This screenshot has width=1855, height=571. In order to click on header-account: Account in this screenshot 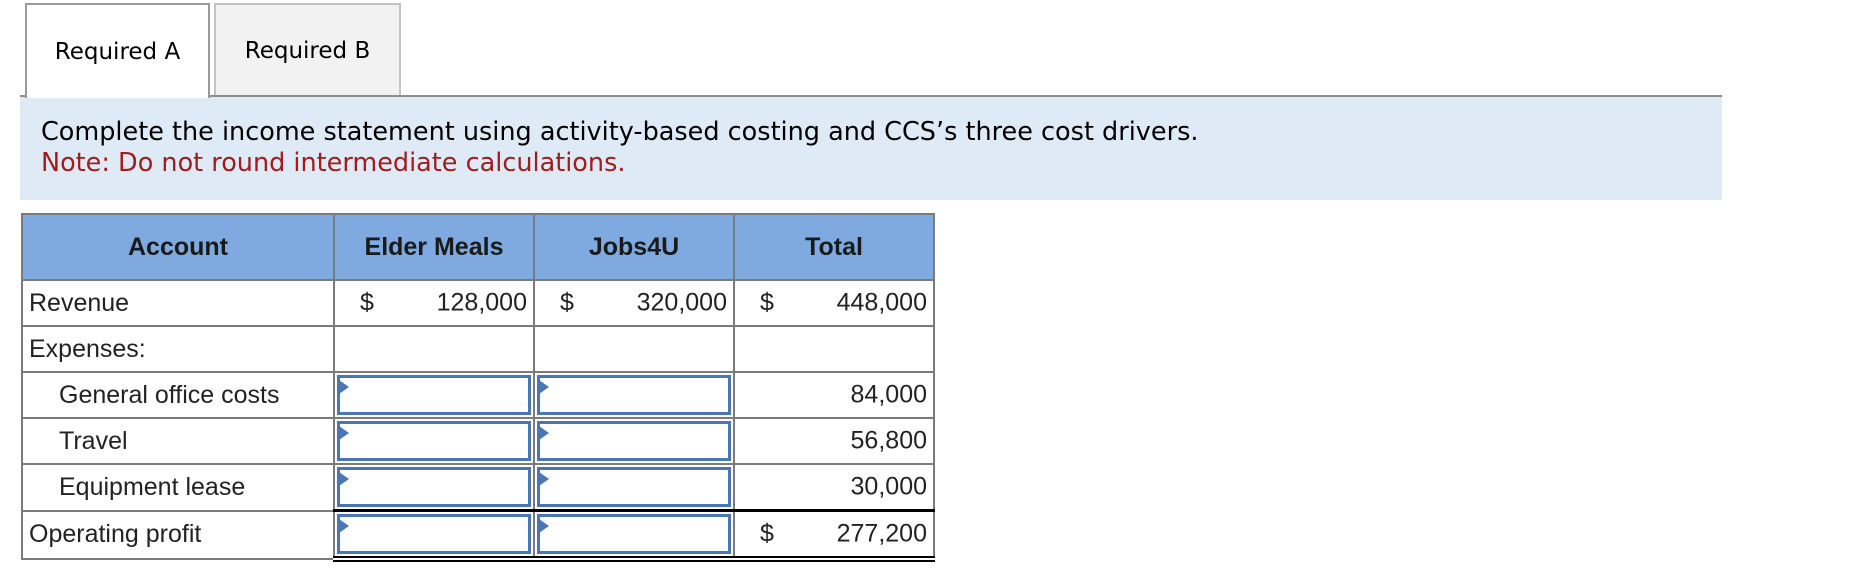, I will do `click(178, 247)`.